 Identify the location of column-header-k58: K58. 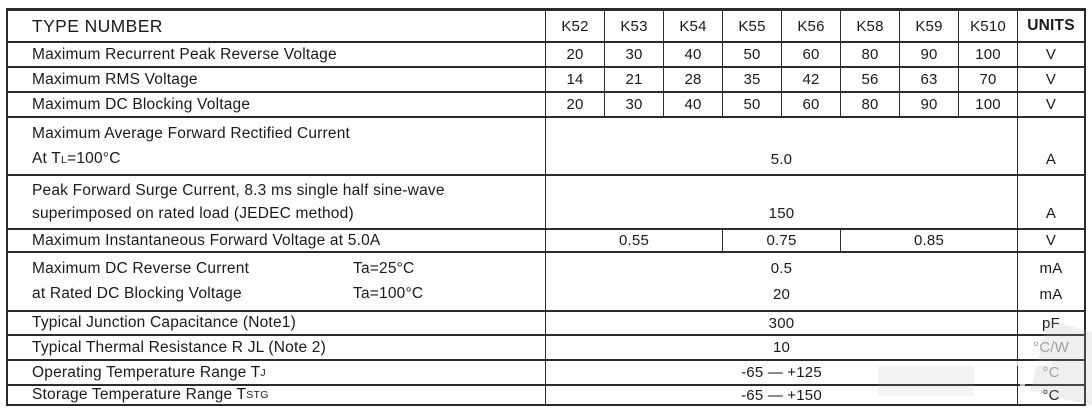
(869, 26).